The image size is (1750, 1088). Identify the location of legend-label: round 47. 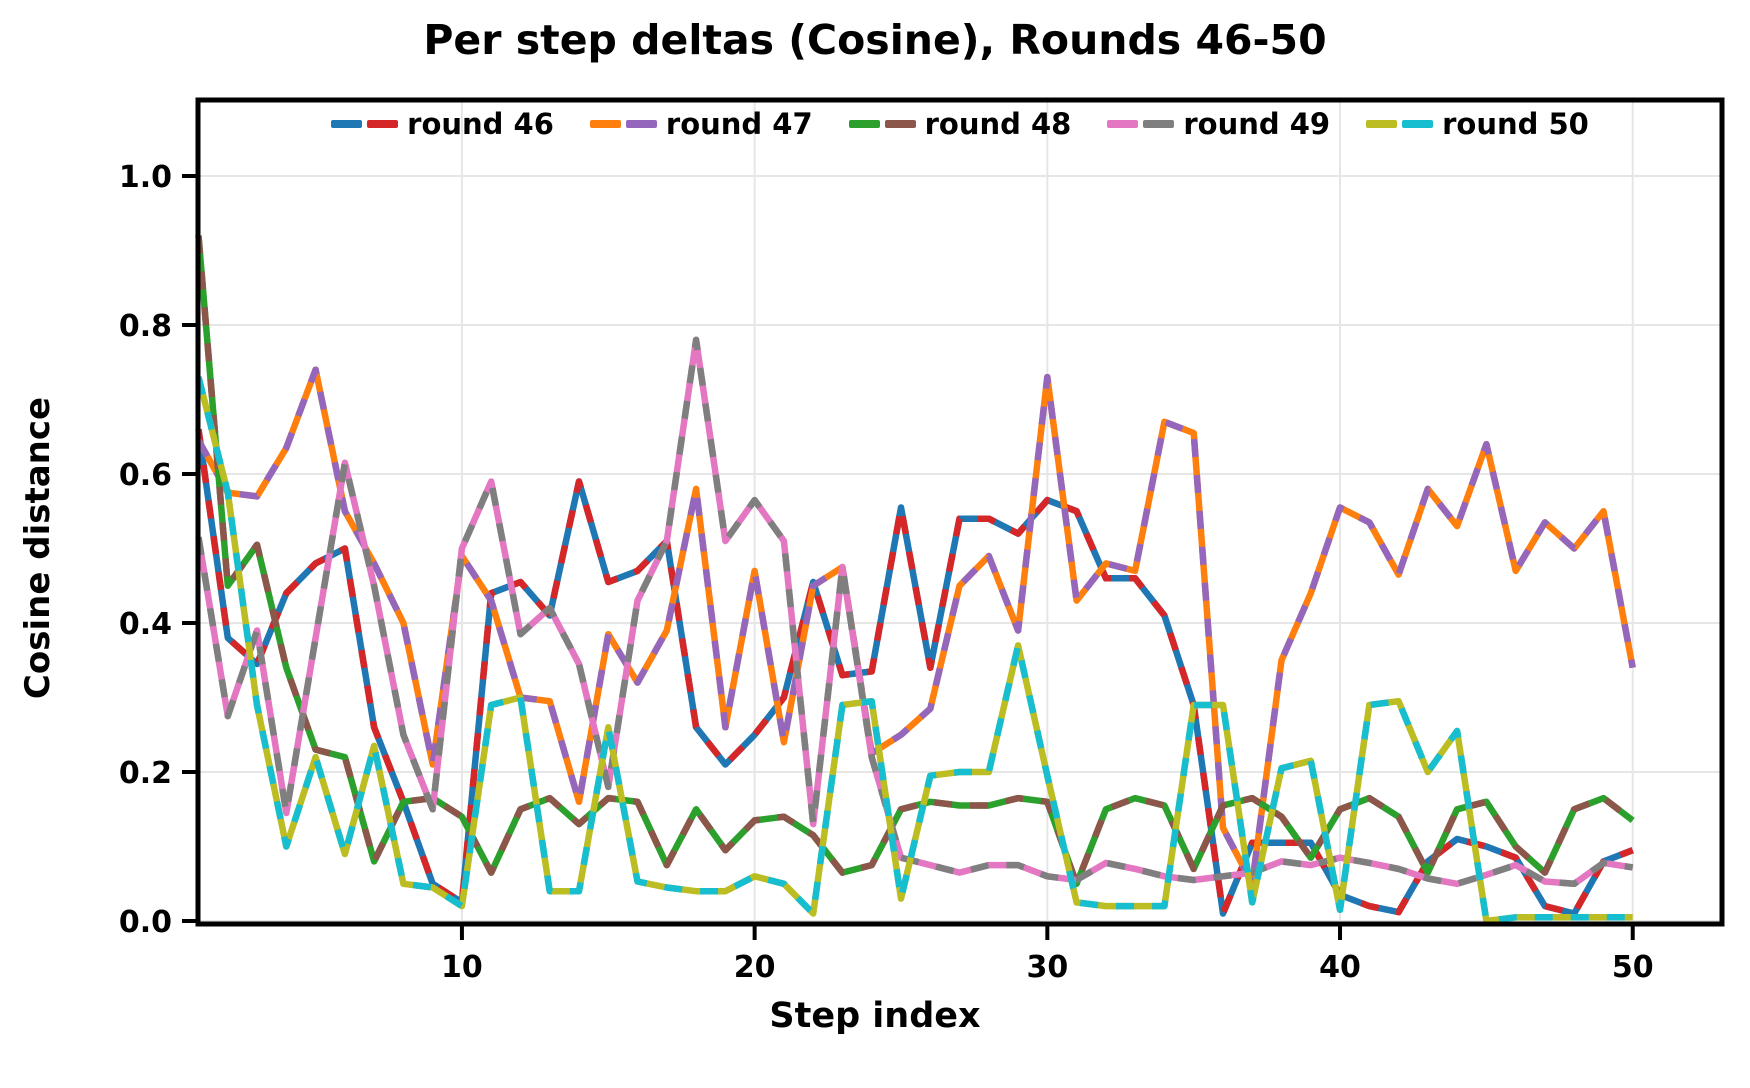
(739, 123).